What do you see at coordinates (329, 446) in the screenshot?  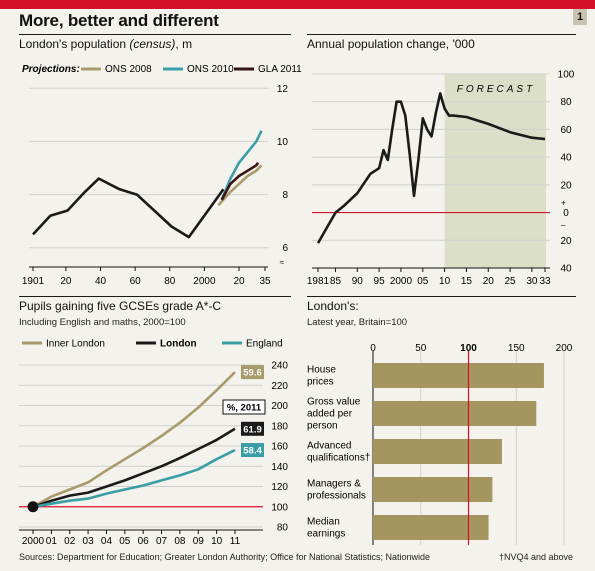 I see `bar-category-label-2-0: Advanced` at bounding box center [329, 446].